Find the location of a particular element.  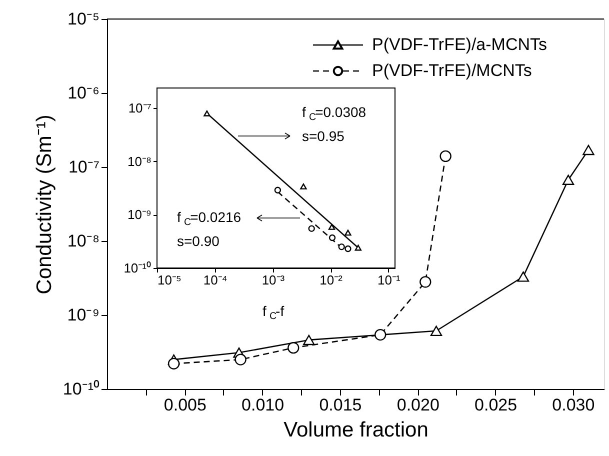

x-tick-label: 10⁻¹ is located at coordinates (389, 280).